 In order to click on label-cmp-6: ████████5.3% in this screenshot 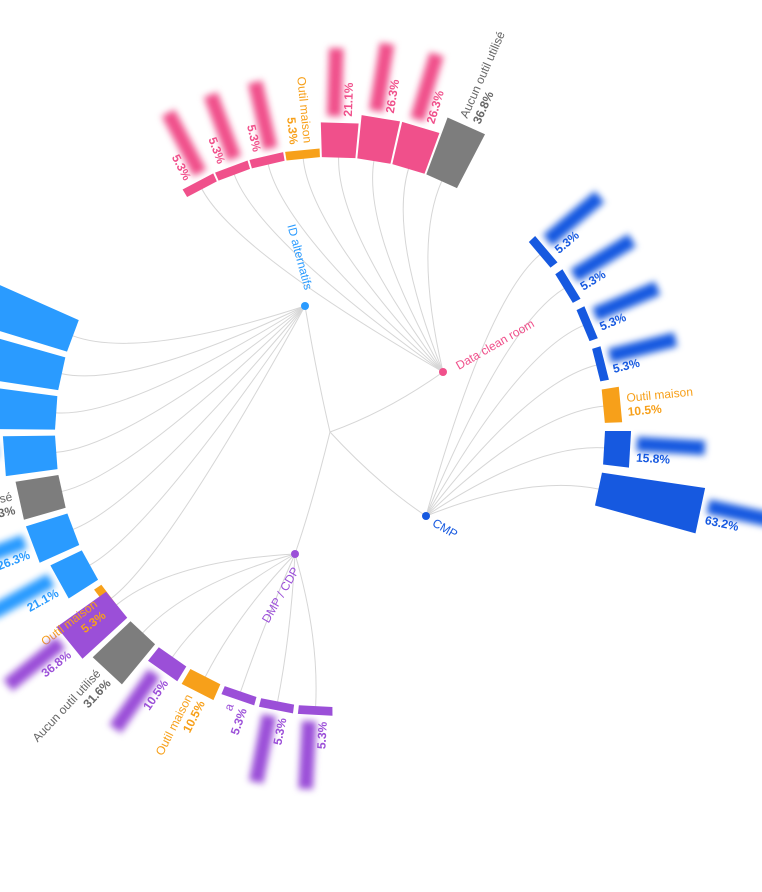, I will do `click(574, 224)`.